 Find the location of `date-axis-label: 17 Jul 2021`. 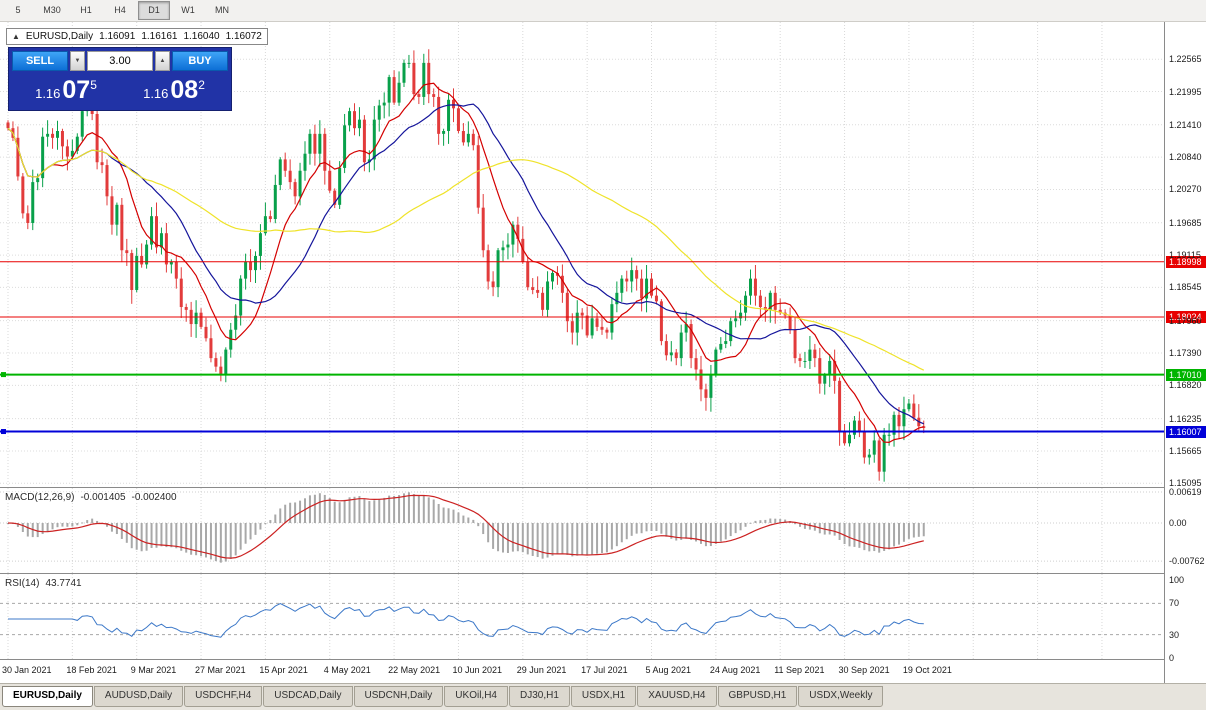

date-axis-label: 17 Jul 2021 is located at coordinates (604, 670).